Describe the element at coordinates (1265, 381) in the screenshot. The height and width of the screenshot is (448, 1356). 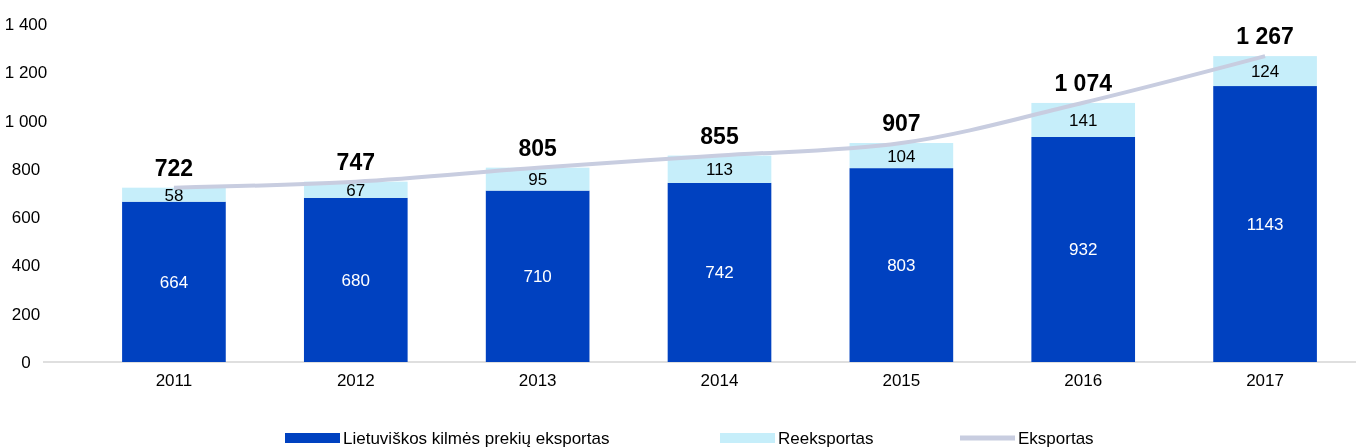
I see `x-tick-label: 2017` at that location.